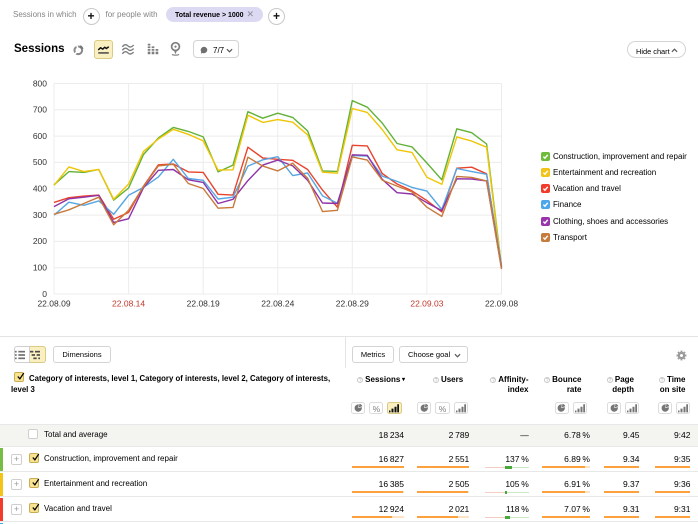  What do you see at coordinates (40, 268) in the screenshot?
I see `svg-text: 100` at bounding box center [40, 268].